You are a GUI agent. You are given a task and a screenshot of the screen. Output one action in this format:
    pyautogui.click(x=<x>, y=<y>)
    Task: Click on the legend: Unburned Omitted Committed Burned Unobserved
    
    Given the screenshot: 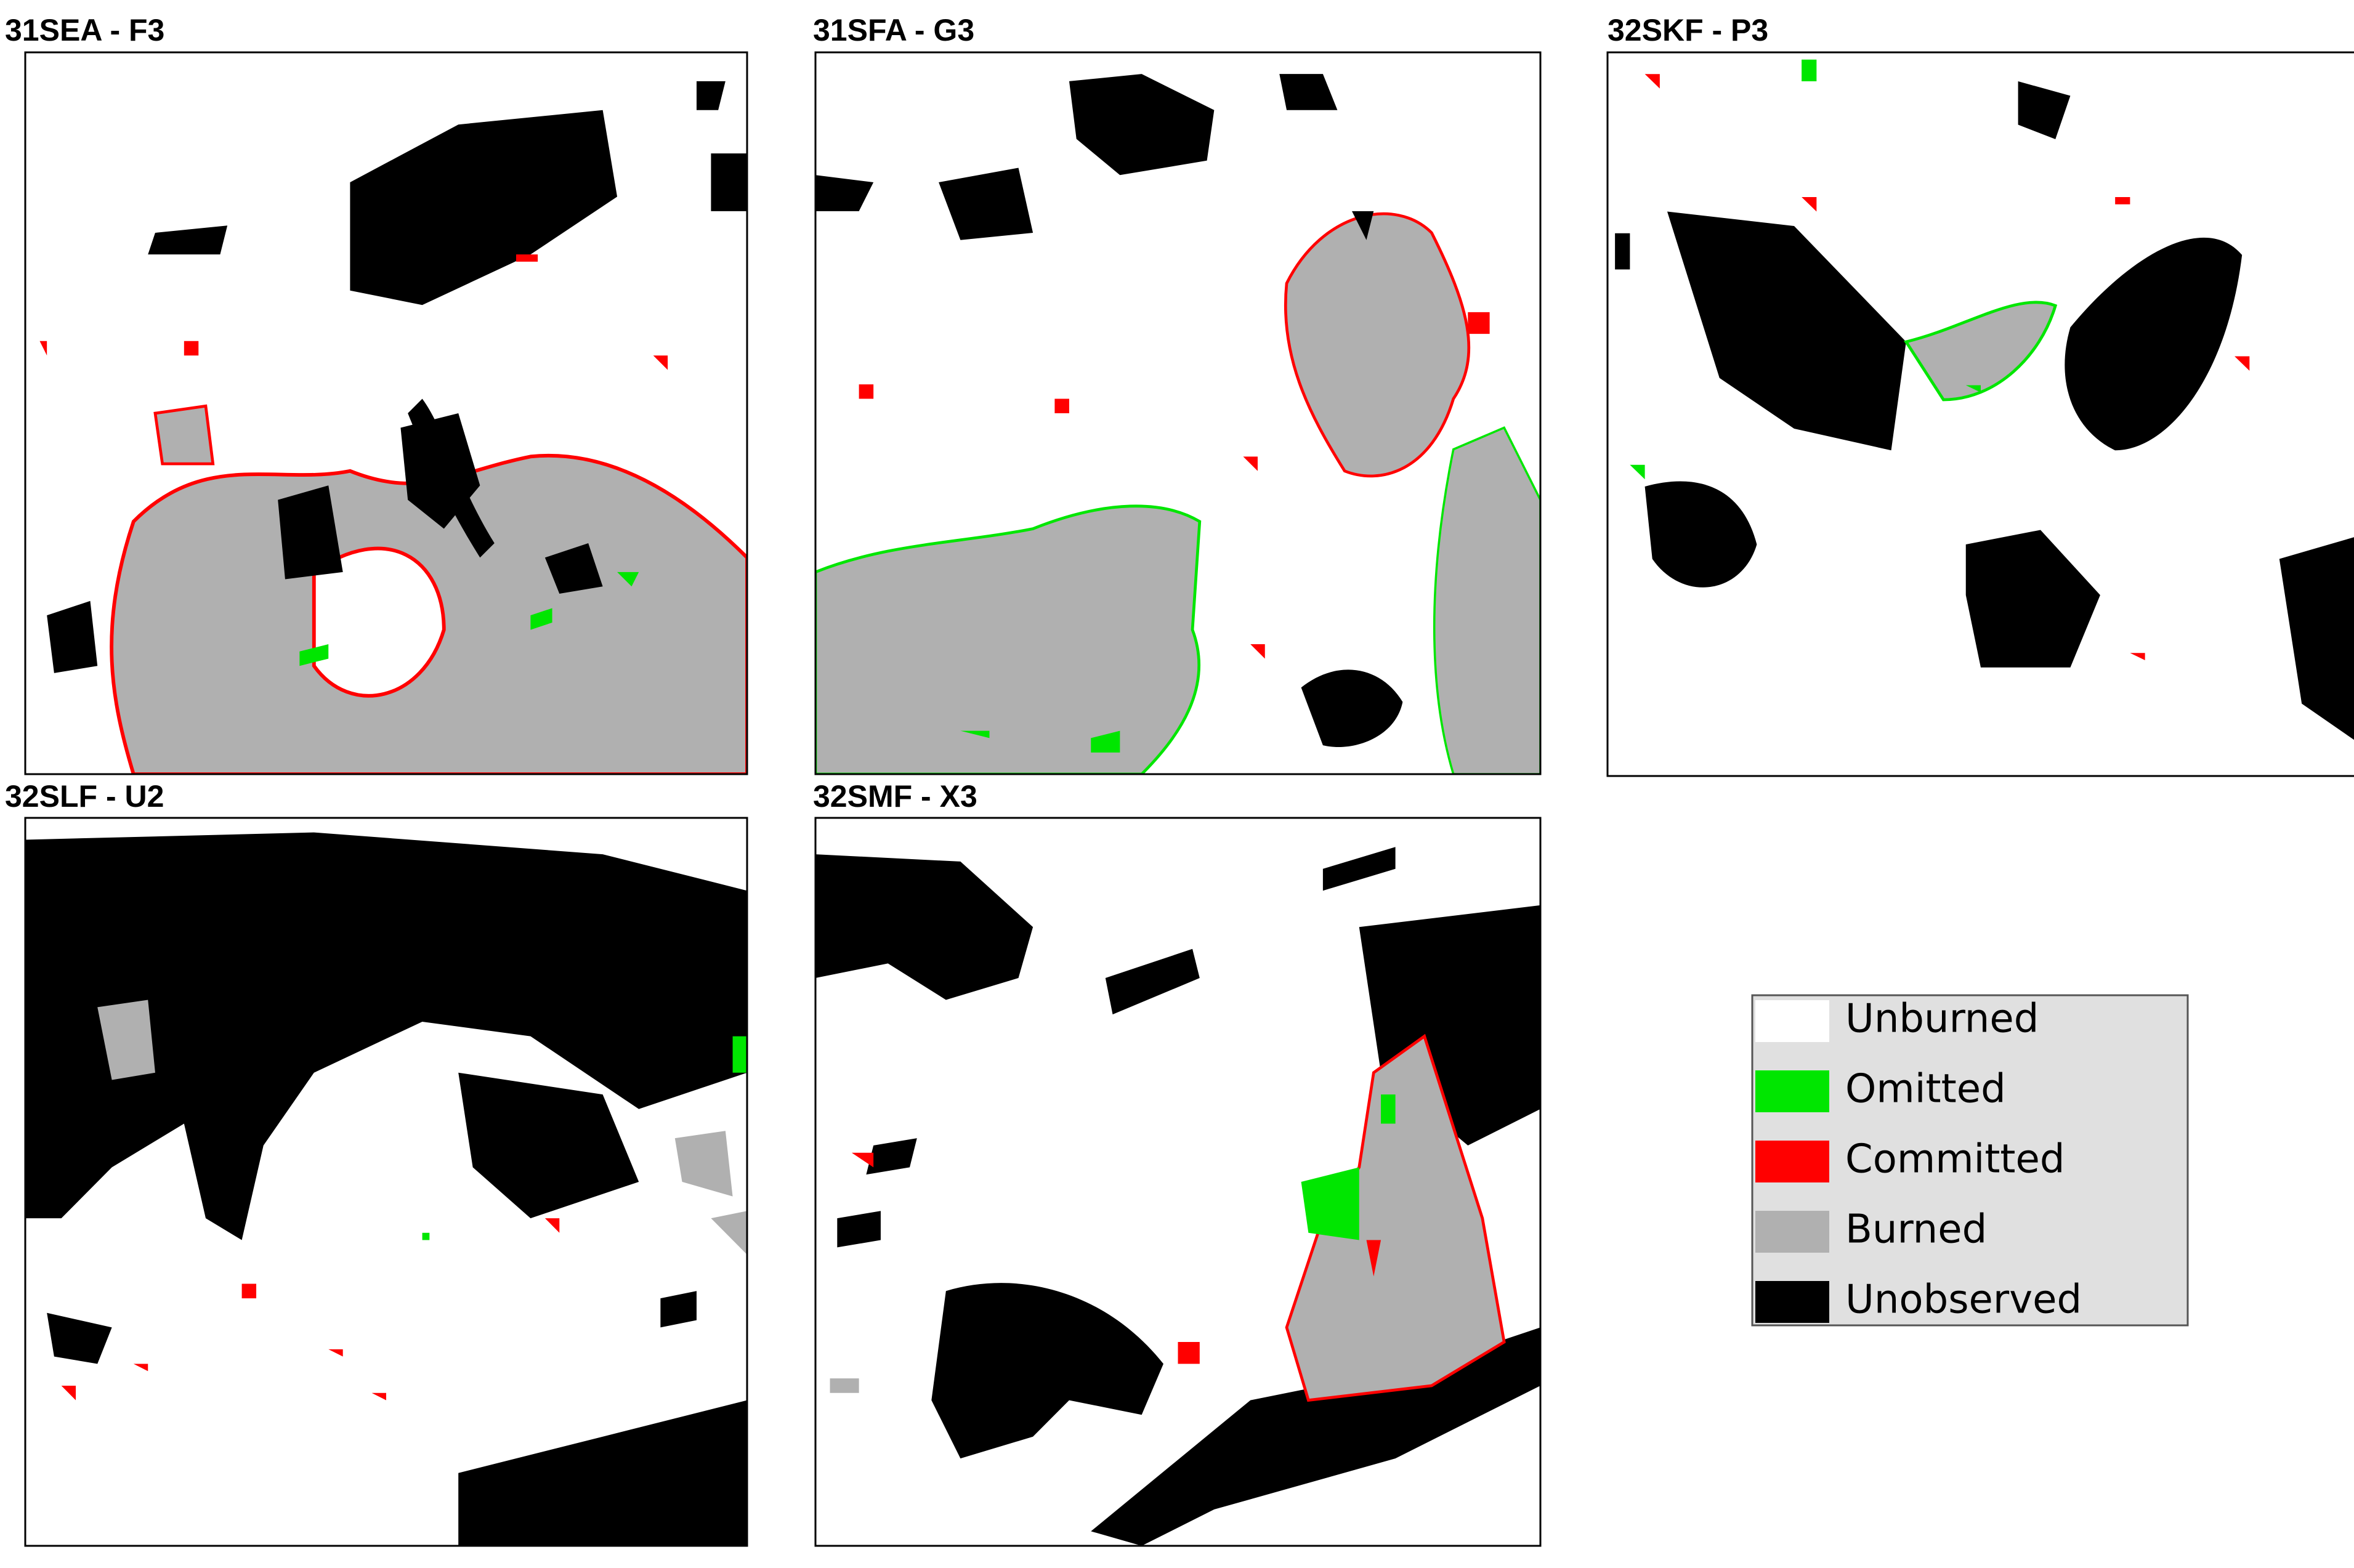 What is the action you would take?
    pyautogui.click(x=1970, y=1160)
    